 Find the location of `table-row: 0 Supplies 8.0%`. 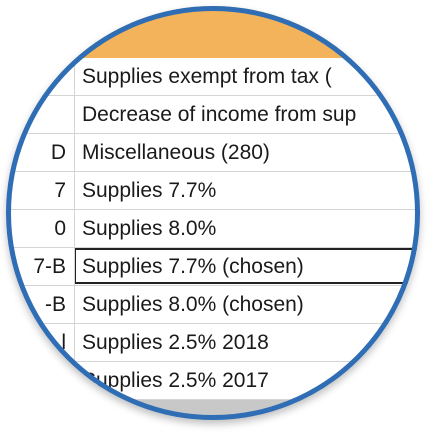

table-row: 0 Supplies 8.0% is located at coordinates (213, 229).